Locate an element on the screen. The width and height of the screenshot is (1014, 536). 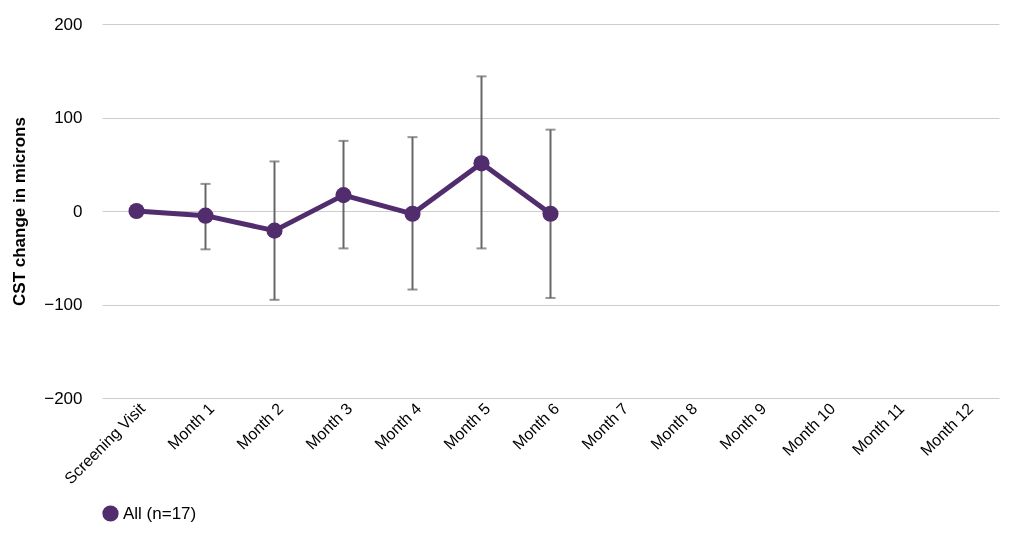
y-tick-label: −200 is located at coordinates (63, 398).